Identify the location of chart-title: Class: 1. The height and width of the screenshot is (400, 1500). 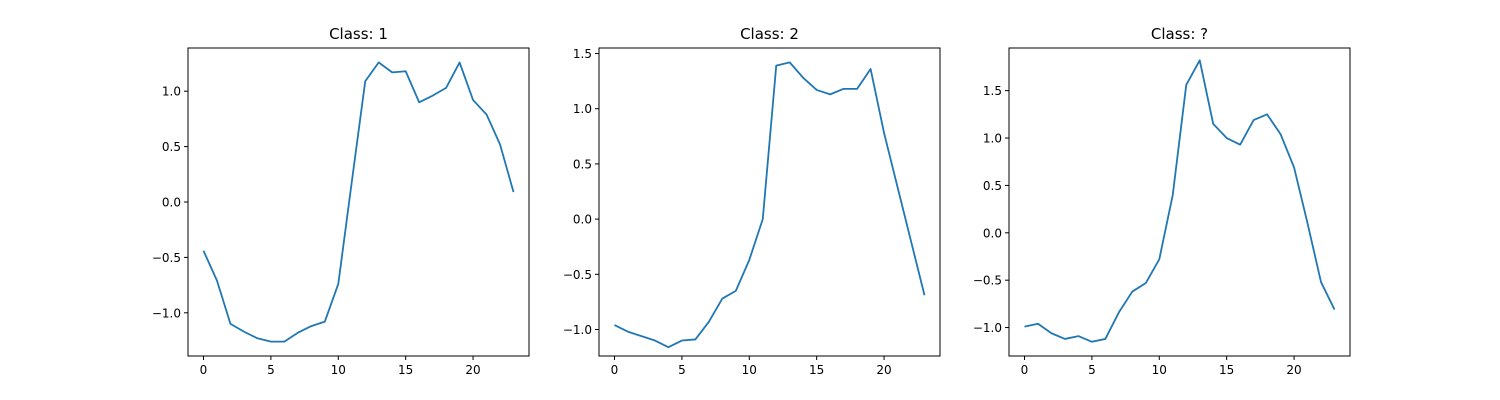
(358, 34).